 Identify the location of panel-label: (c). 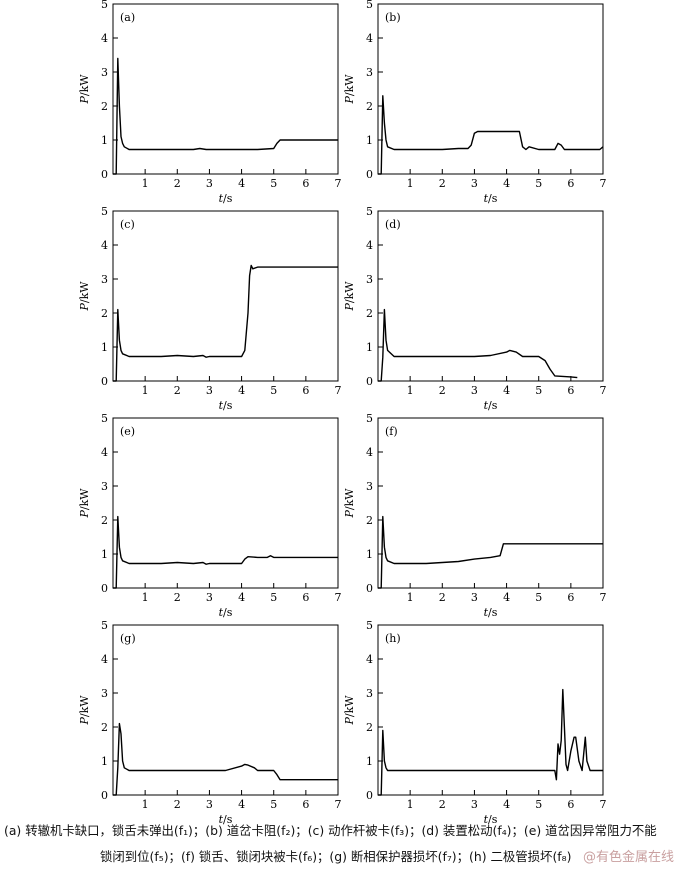
(127, 224).